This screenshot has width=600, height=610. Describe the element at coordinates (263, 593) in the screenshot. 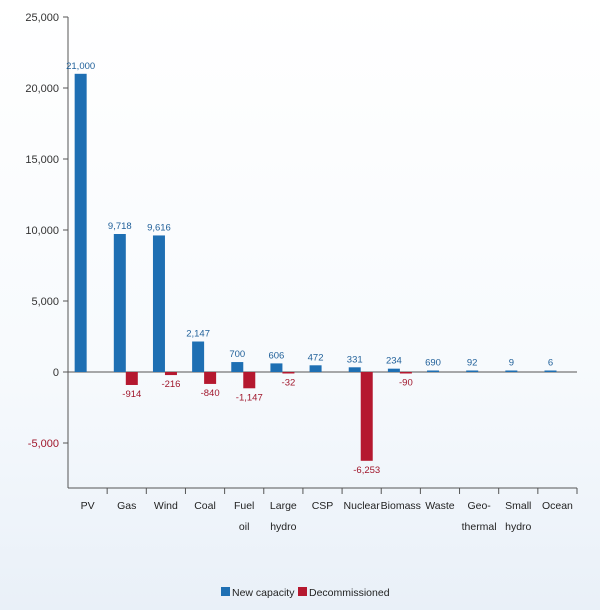

I see `legend-label-new-capacity: New capacity` at that location.